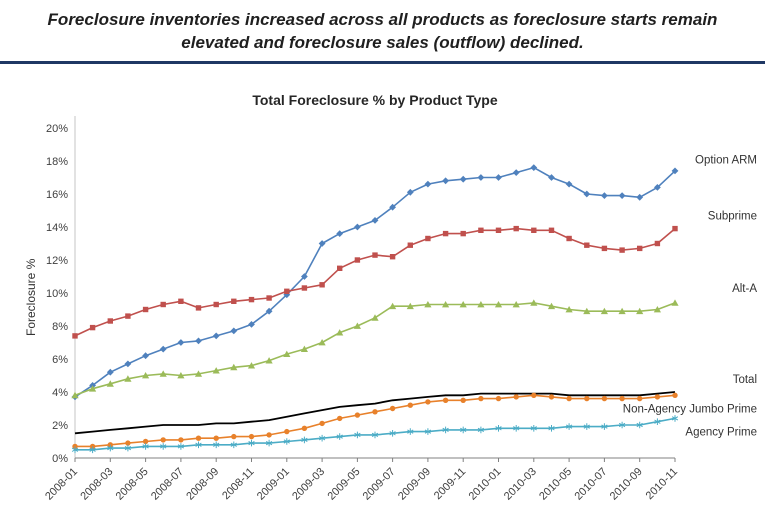  Describe the element at coordinates (485, 484) in the screenshot. I see `x-tick-label: 2010-01` at that location.